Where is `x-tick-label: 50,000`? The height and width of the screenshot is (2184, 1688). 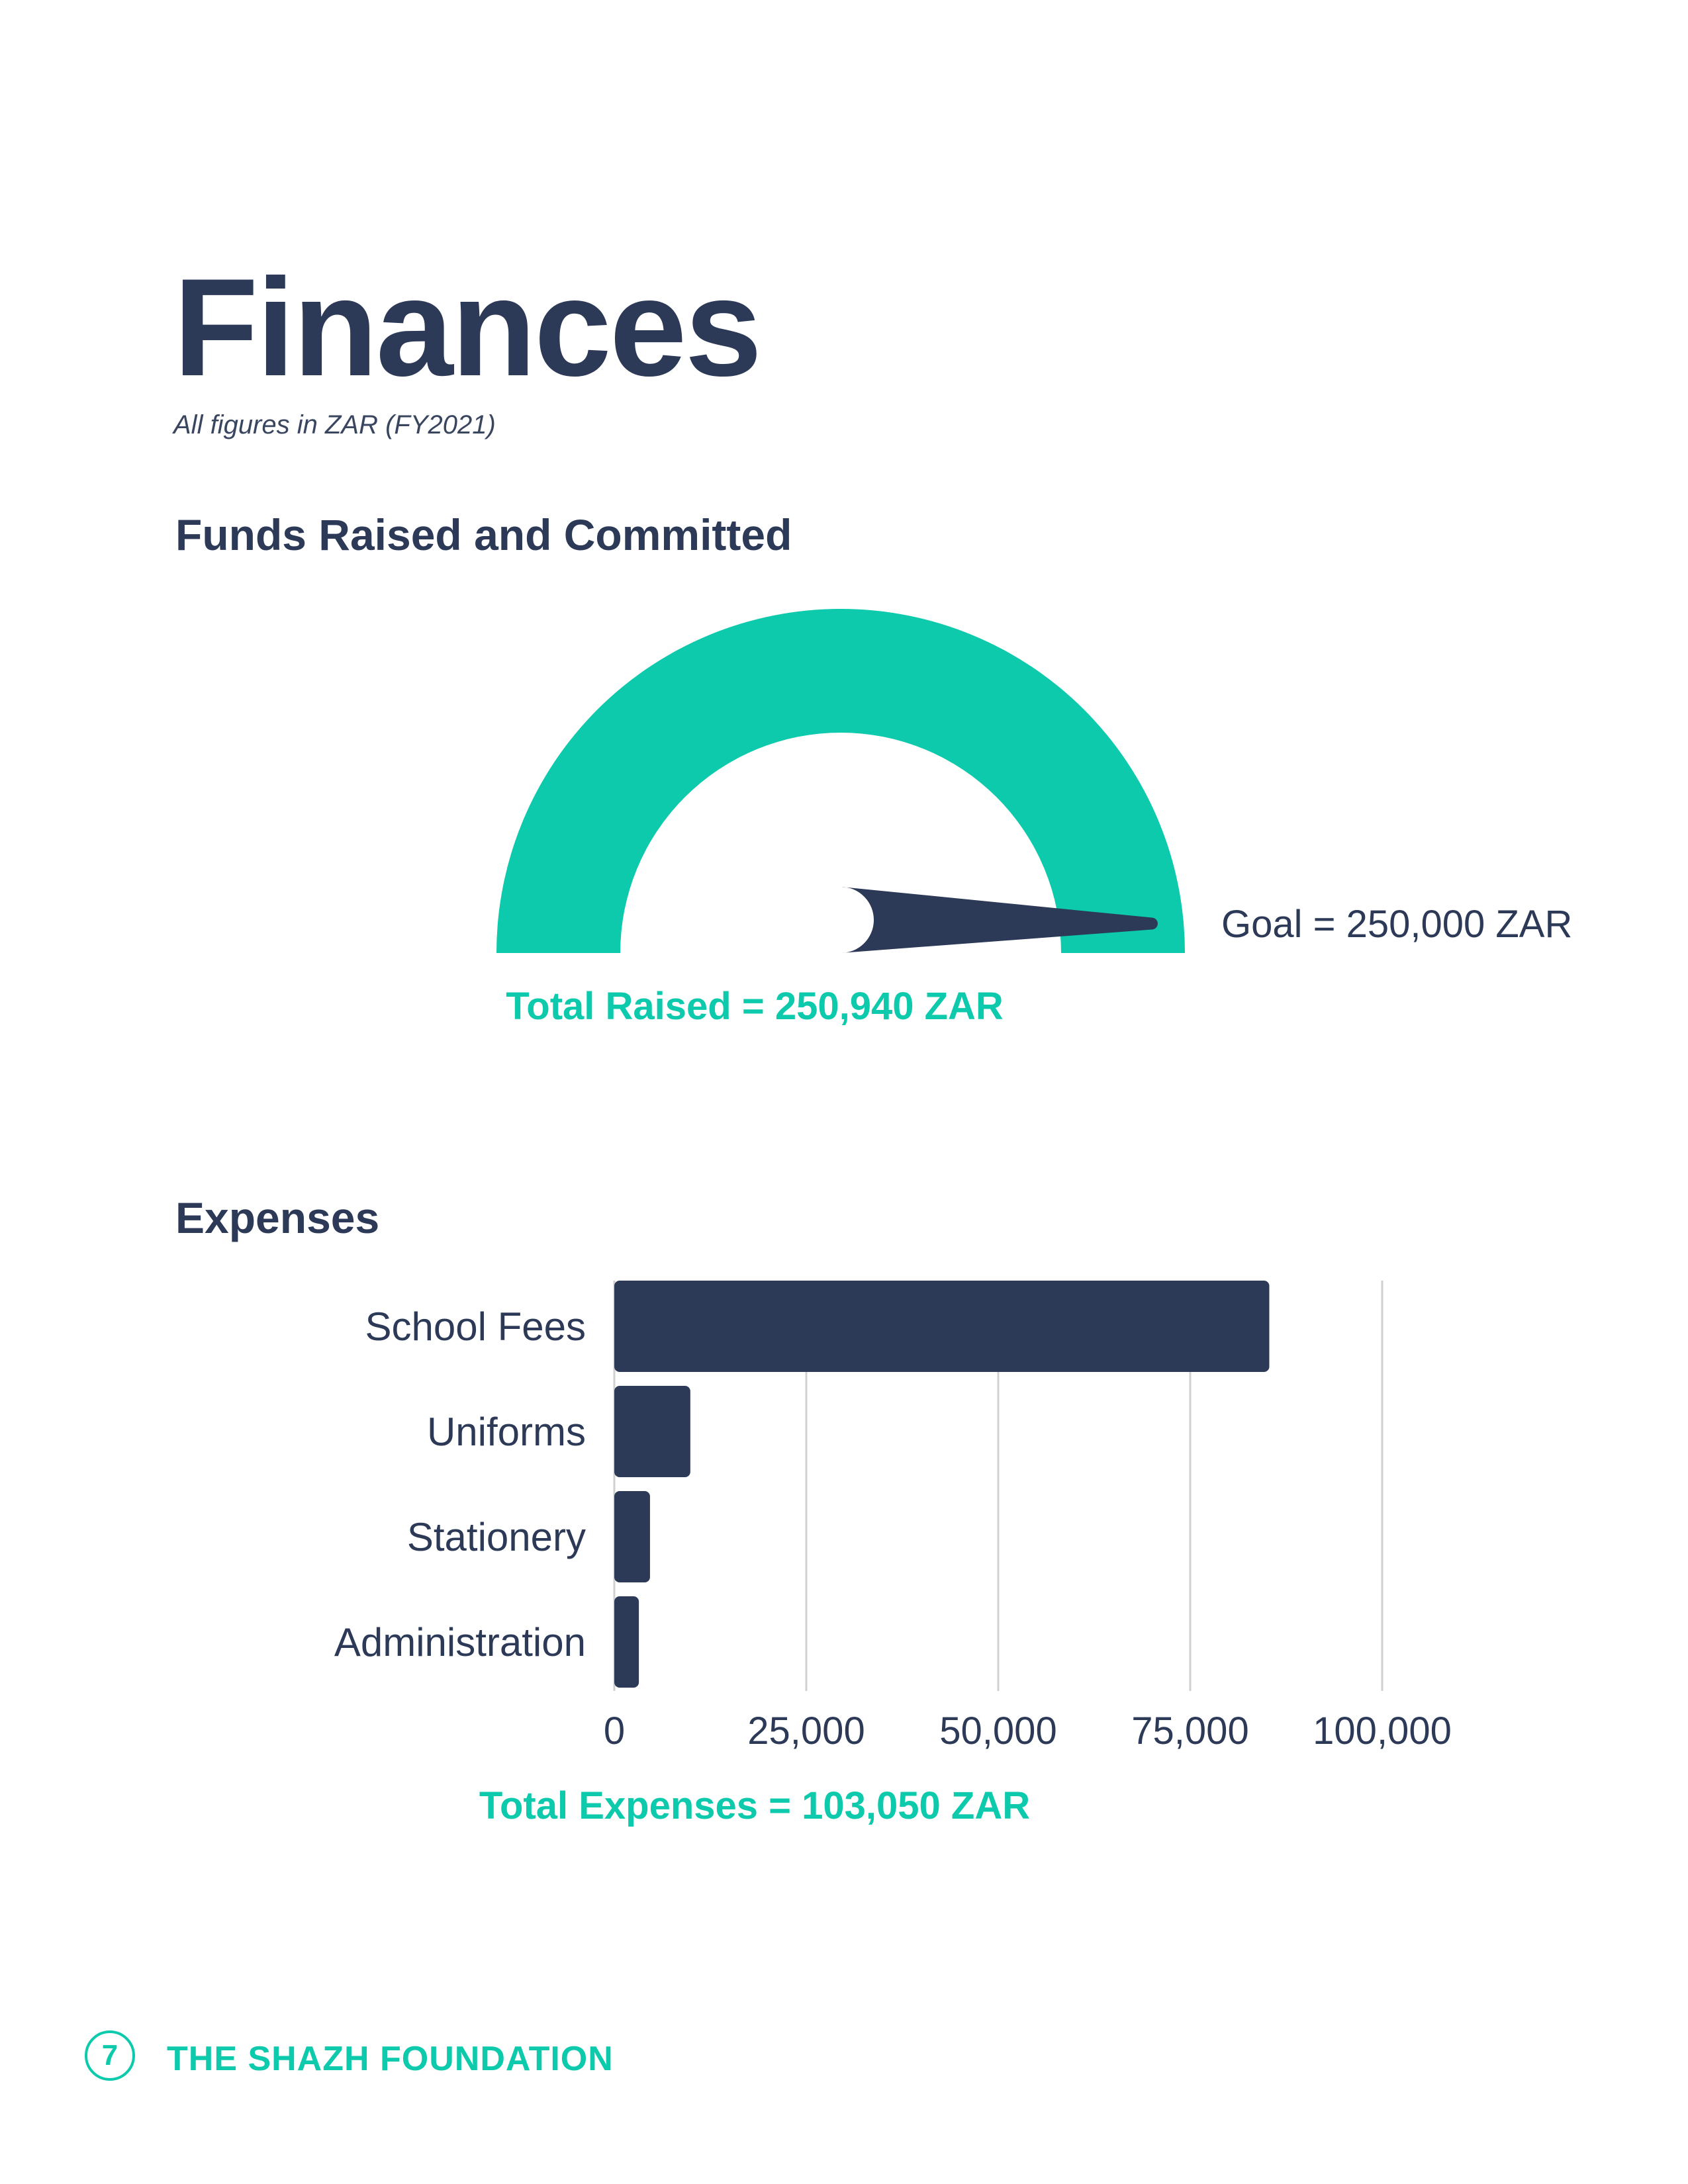 x-tick-label: 50,000 is located at coordinates (997, 1730).